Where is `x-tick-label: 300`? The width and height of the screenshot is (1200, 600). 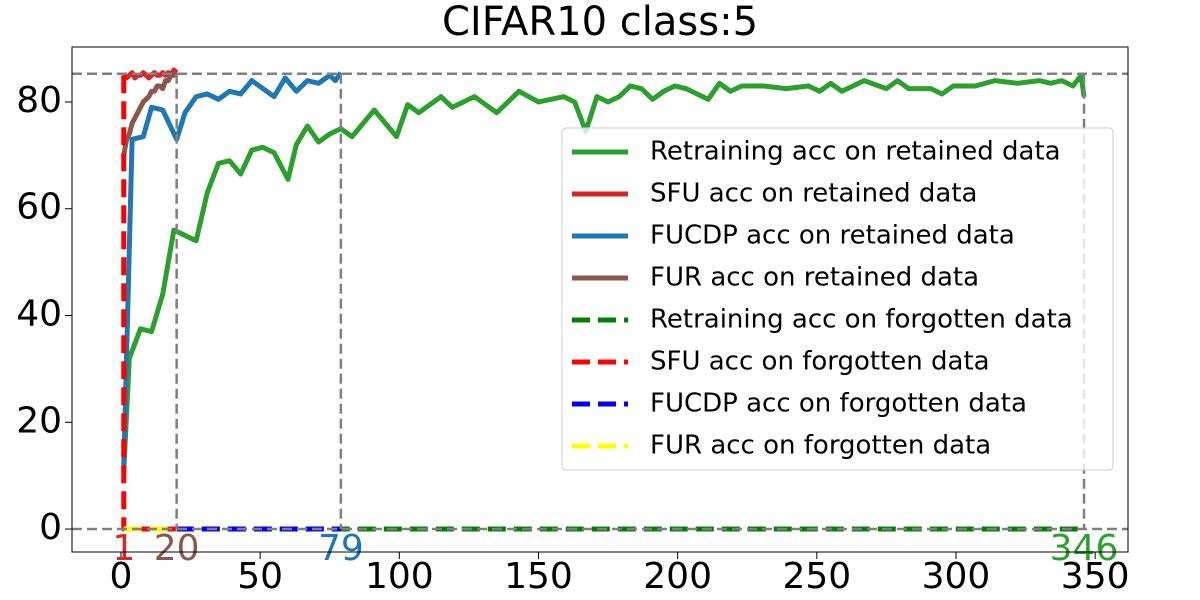 x-tick-label: 300 is located at coordinates (956, 576).